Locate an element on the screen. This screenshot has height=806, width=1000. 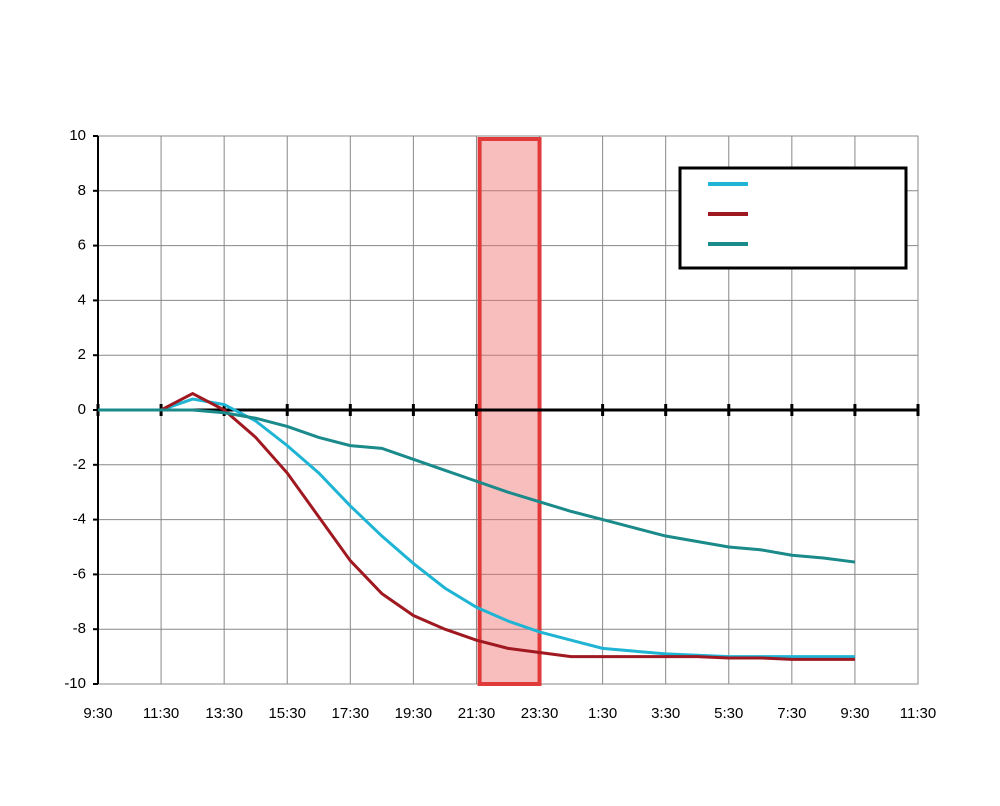
x-tick-label: 3:30 is located at coordinates (665, 713).